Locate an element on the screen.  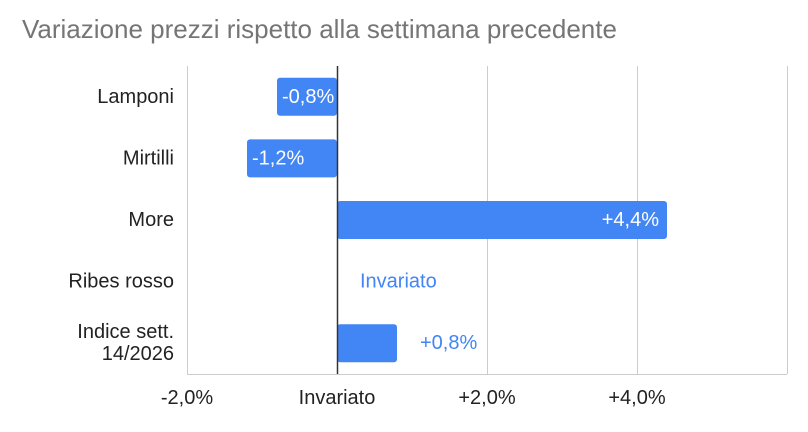
x-tick-label-3: +4,0% is located at coordinates (636, 398).